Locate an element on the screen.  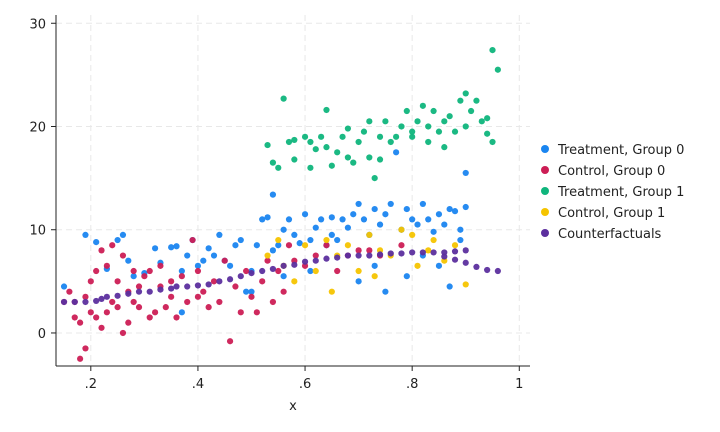
legend-label: Treatment, Group 1 is located at coordinates (620, 192).